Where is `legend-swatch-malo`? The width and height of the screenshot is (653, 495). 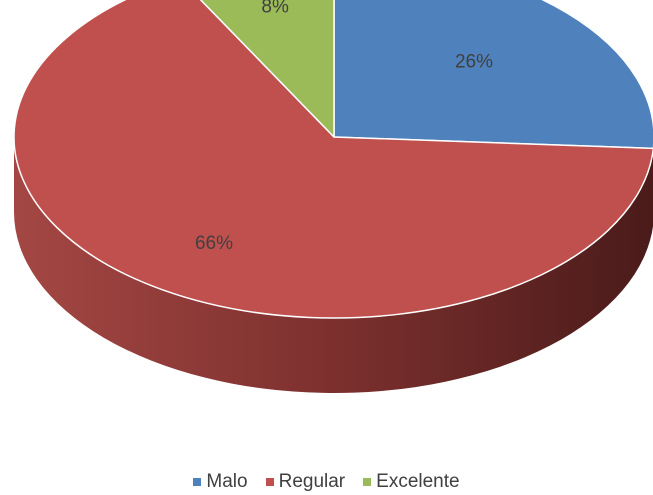 legend-swatch-malo is located at coordinates (197, 482).